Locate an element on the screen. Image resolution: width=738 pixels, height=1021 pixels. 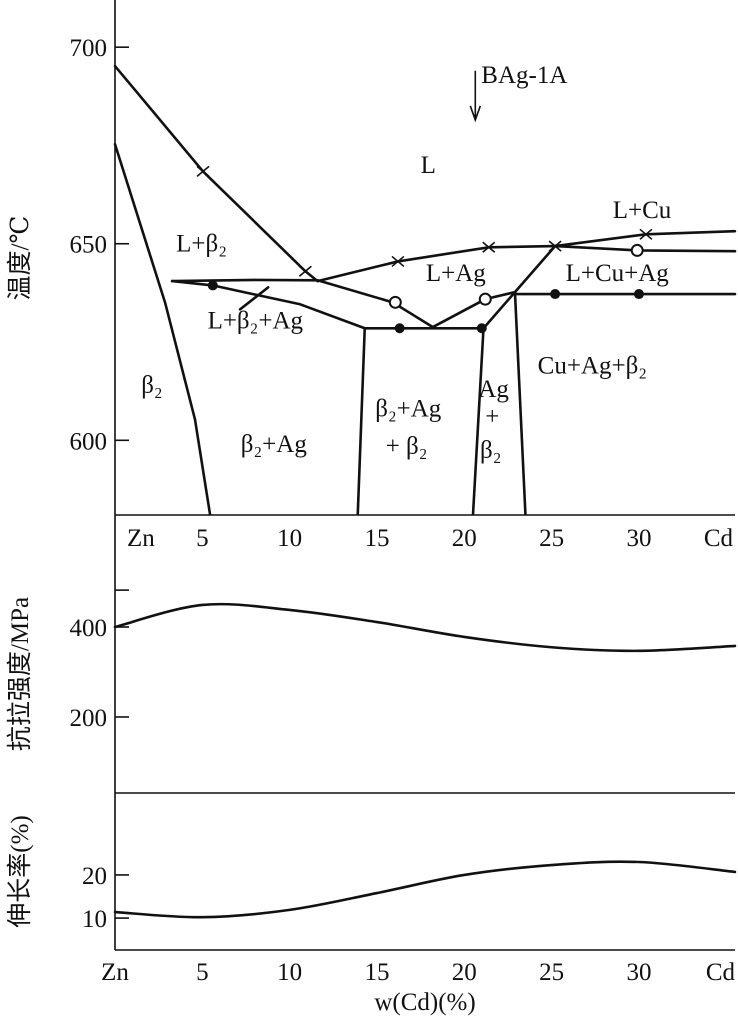
x-axis-label: w(Cd)(%) is located at coordinates (424, 1002).